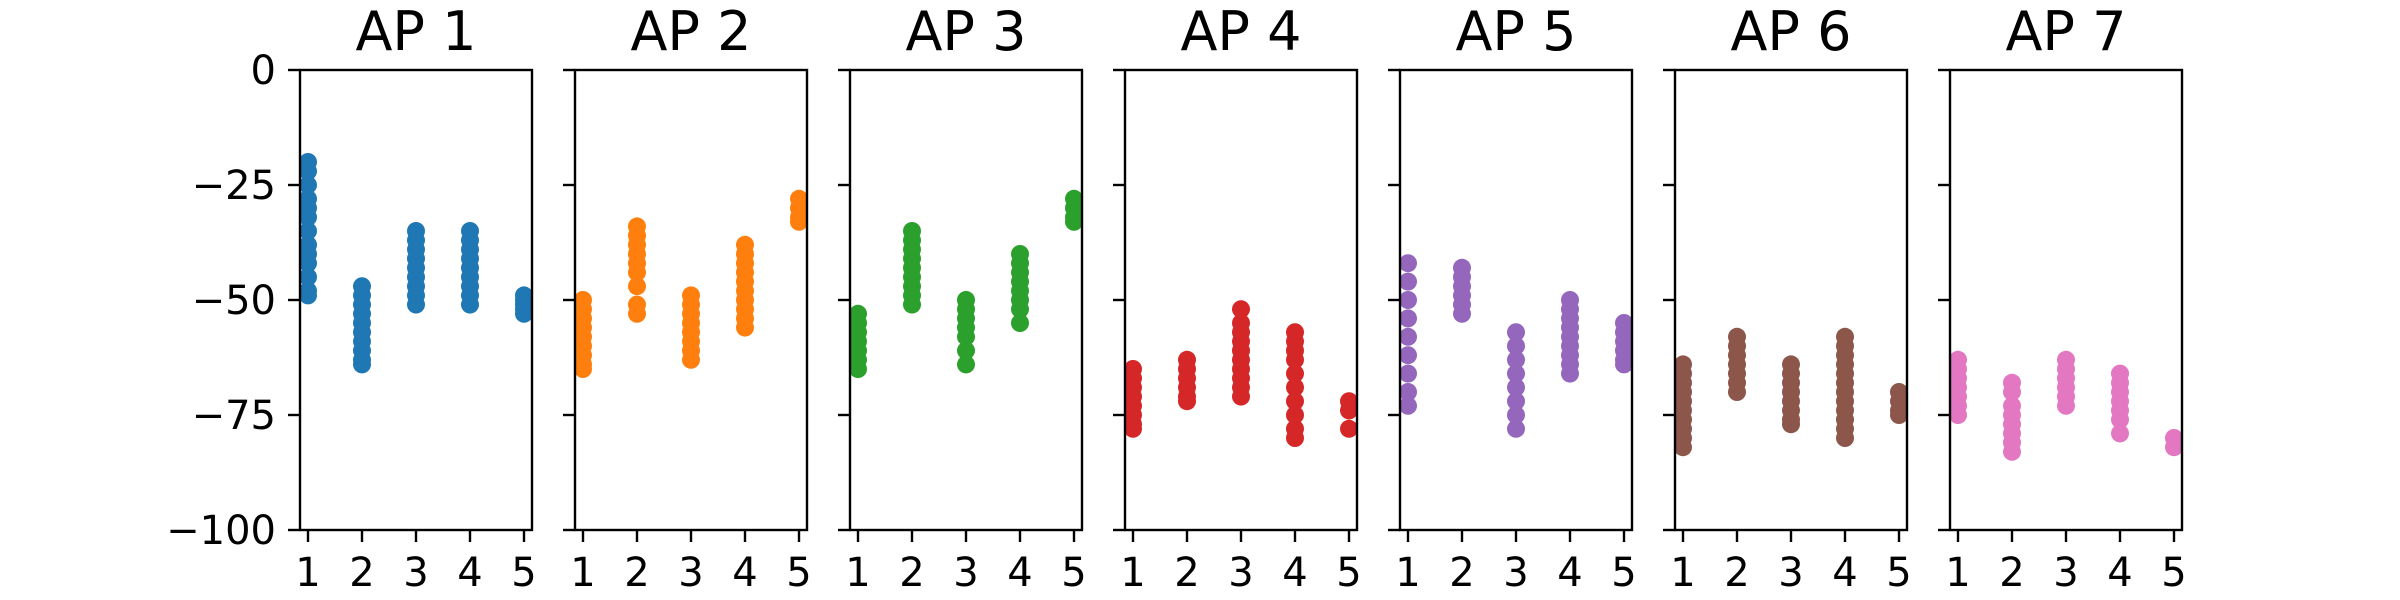  What do you see at coordinates (234, 416) in the screenshot?
I see `y-tick-label: −75` at bounding box center [234, 416].